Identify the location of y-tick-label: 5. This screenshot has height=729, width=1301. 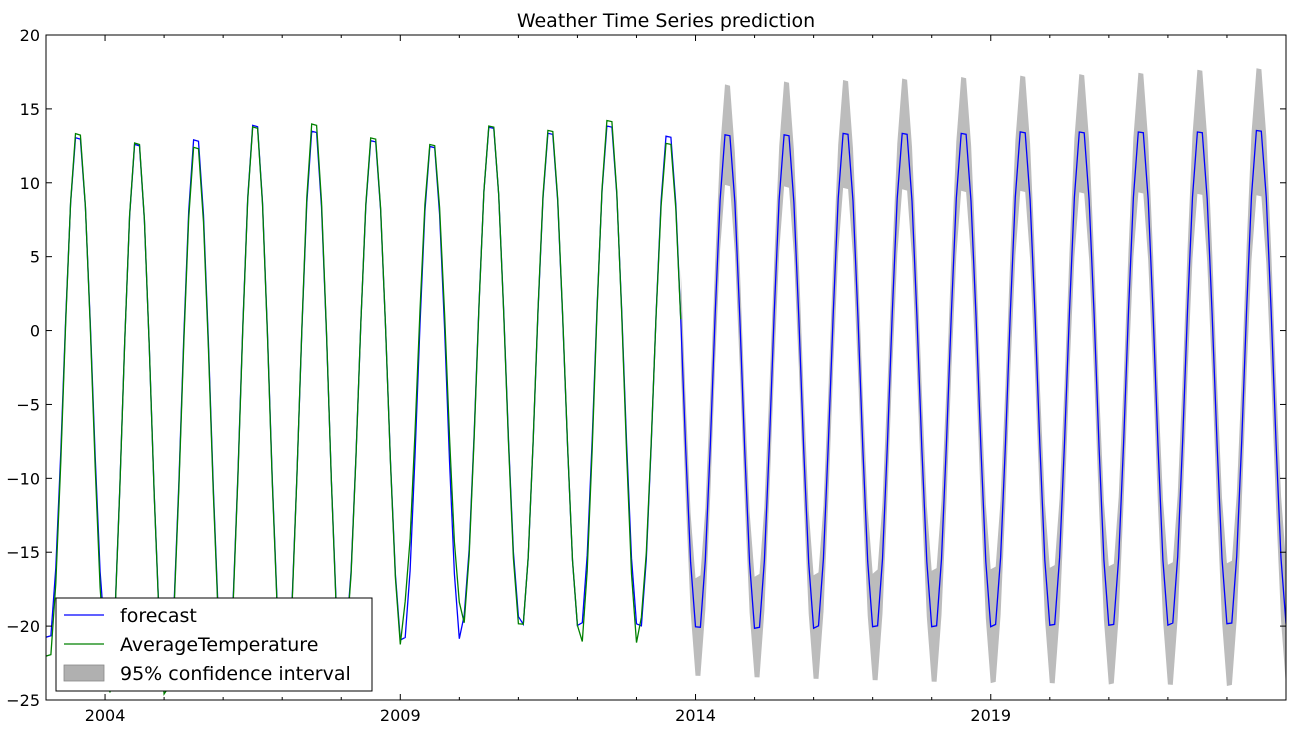
(35, 257).